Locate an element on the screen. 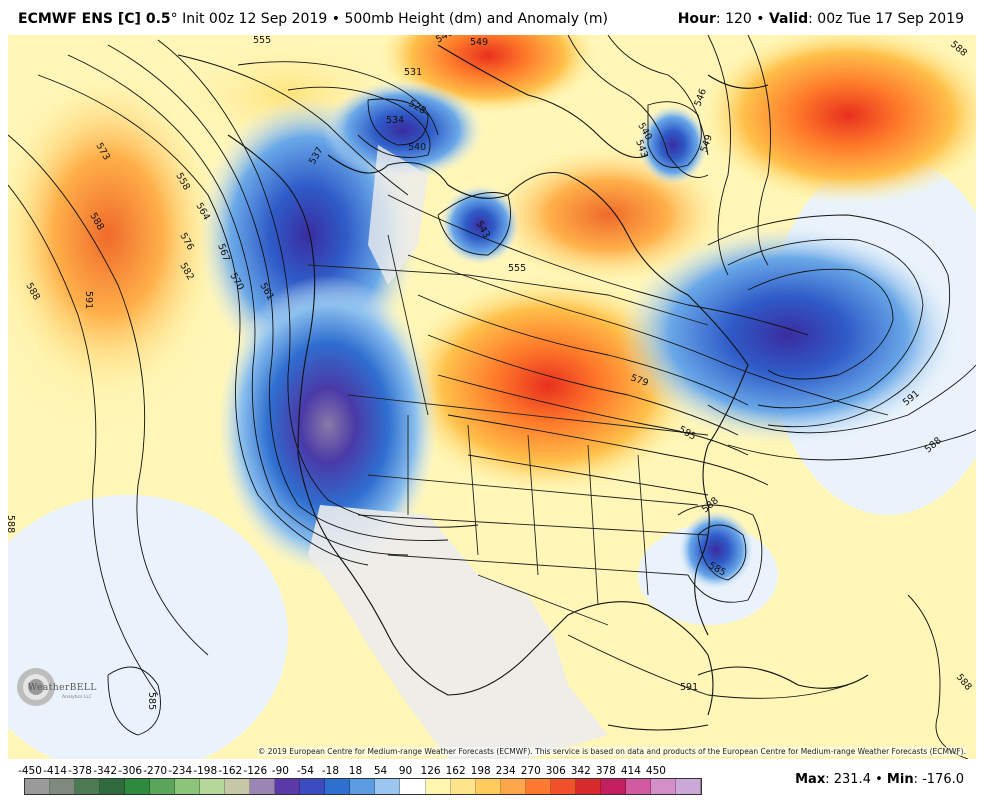 This screenshot has height=808, width=984. max-value: : 231.4 is located at coordinates (848, 779).